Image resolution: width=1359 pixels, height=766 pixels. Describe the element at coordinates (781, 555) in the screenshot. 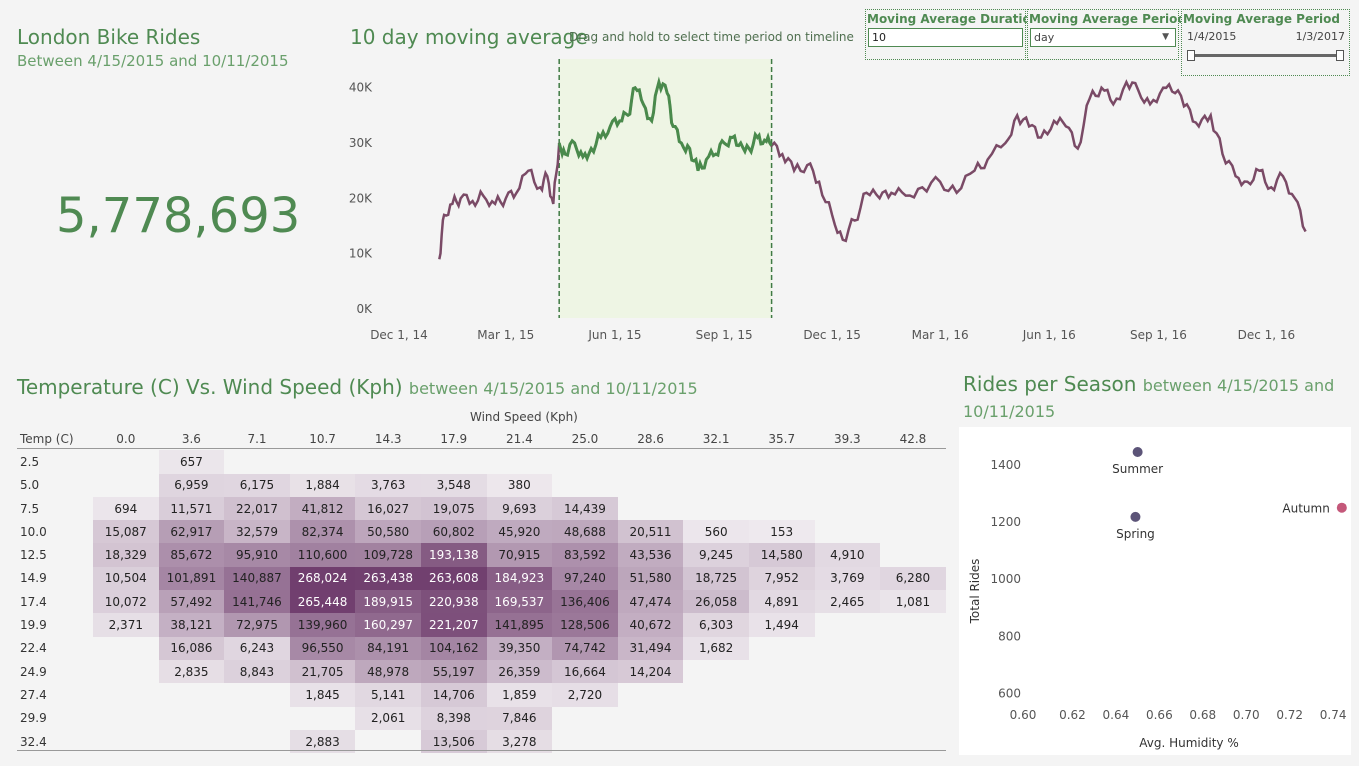

I see `heatmap-cell: 14,580` at that location.